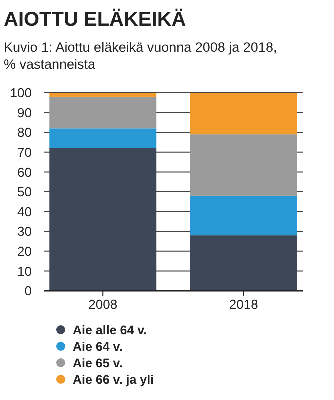 This screenshot has width=334, height=400. What do you see at coordinates (98, 347) in the screenshot?
I see `legend-label: Aie 64 v.` at bounding box center [98, 347].